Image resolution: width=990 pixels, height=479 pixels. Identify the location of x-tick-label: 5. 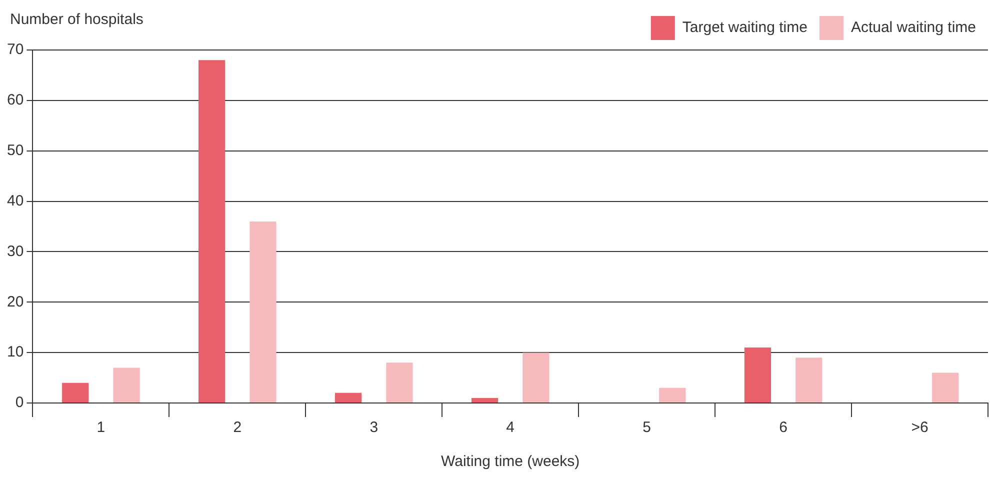
(646, 427).